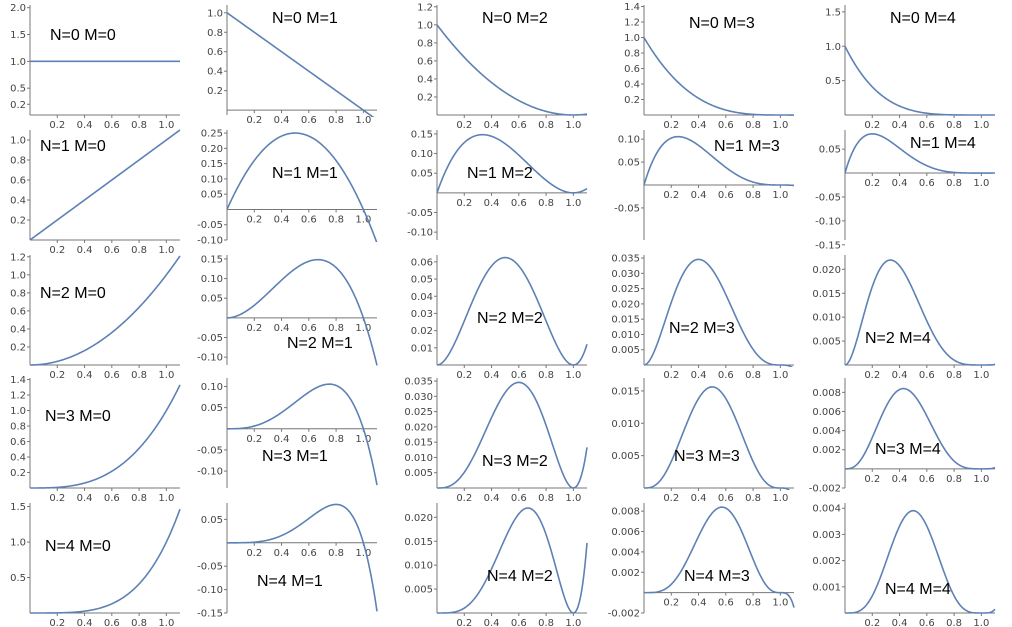 The width and height of the screenshot is (1012, 627). What do you see at coordinates (625, 304) in the screenshot?
I see `y-tick-label: 0.020` at bounding box center [625, 304].